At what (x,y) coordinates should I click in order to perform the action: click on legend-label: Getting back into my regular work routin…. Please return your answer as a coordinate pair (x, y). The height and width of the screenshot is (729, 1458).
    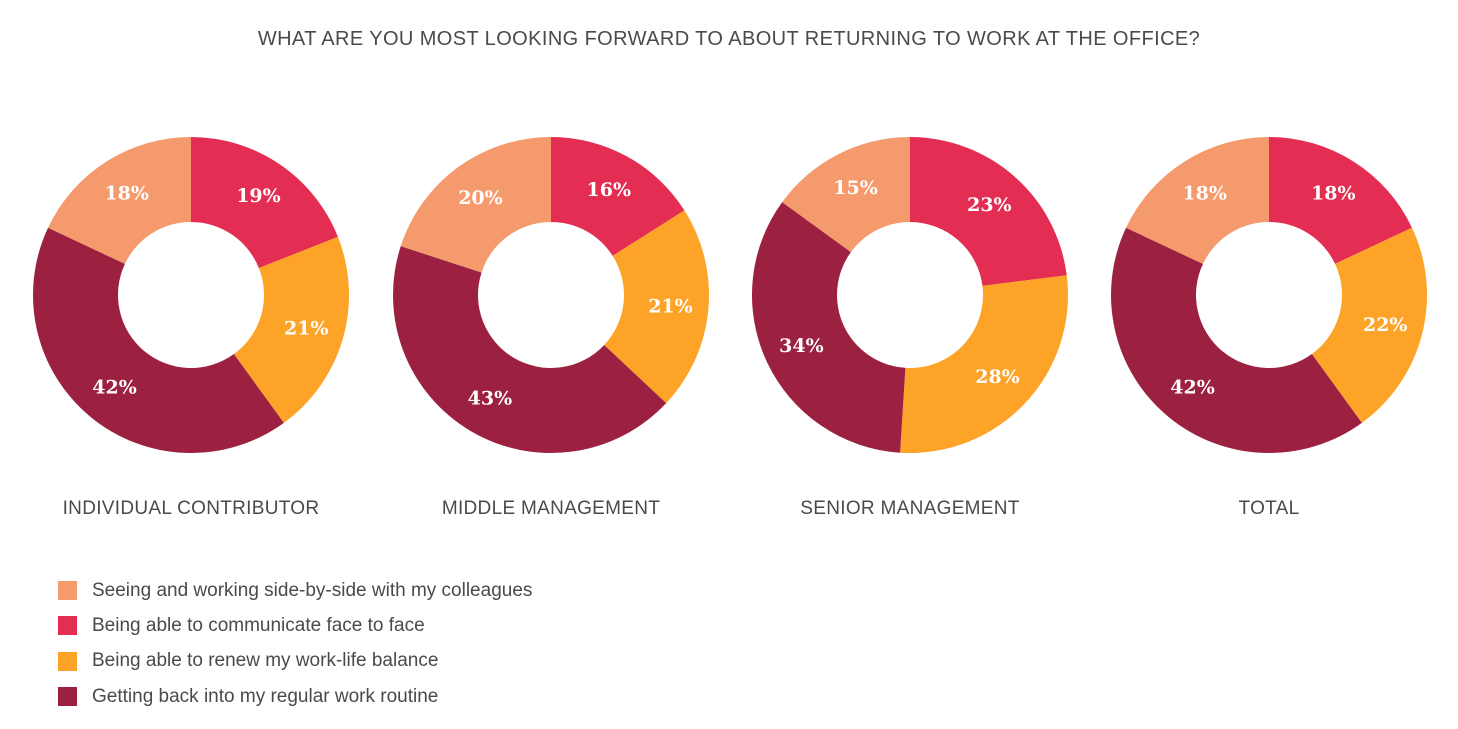
    Looking at the image, I should click on (265, 696).